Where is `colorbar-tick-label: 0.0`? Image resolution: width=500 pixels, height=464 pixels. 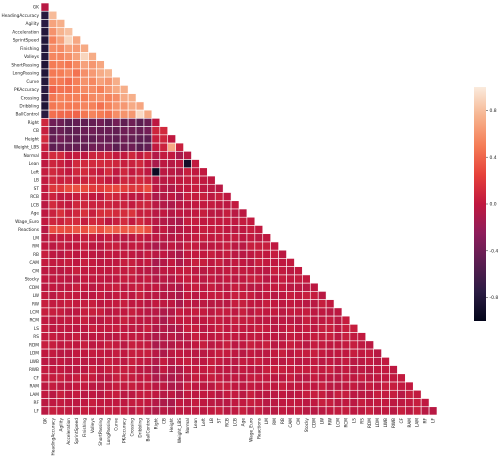
colorbar-tick-label: 0.0 is located at coordinates (493, 205).